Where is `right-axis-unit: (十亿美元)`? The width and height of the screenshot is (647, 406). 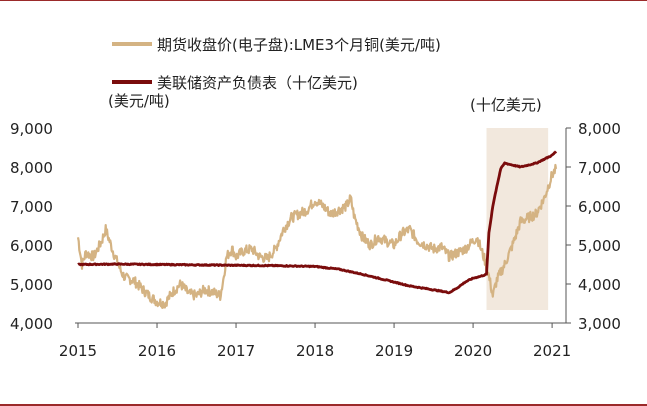
right-axis-unit: (十亿美元) is located at coordinates (506, 105).